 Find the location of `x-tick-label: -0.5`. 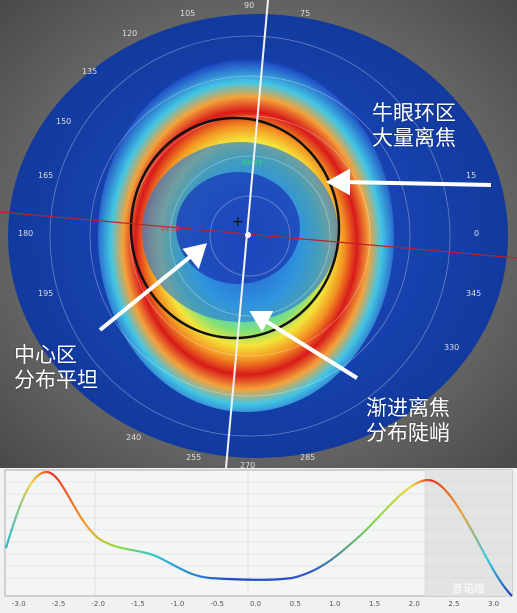

x-tick-label: -0.5 is located at coordinates (217, 604).